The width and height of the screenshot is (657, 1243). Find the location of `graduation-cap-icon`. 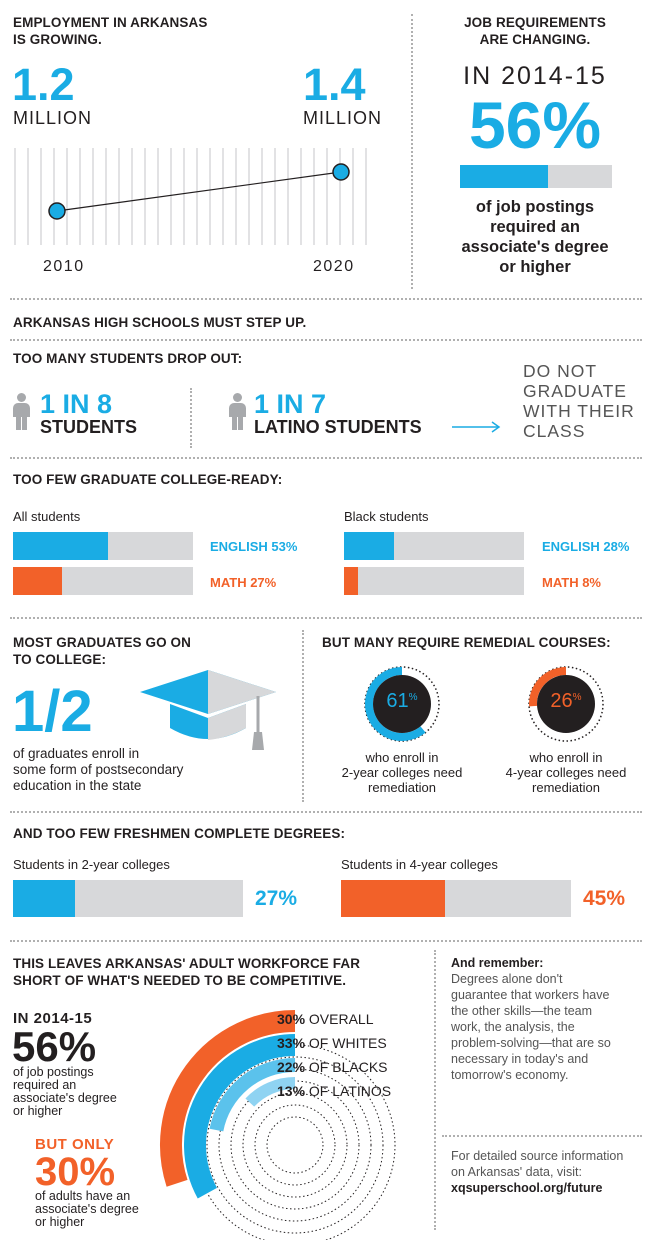

graduation-cap-icon is located at coordinates (208, 710).